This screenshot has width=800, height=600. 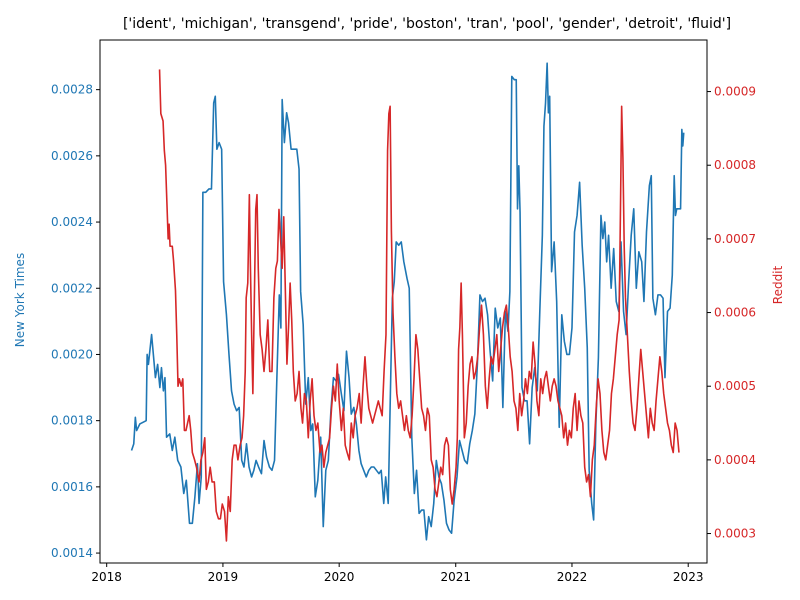 I want to click on y-left-tick-label: 0.0016, so click(x=72, y=487).